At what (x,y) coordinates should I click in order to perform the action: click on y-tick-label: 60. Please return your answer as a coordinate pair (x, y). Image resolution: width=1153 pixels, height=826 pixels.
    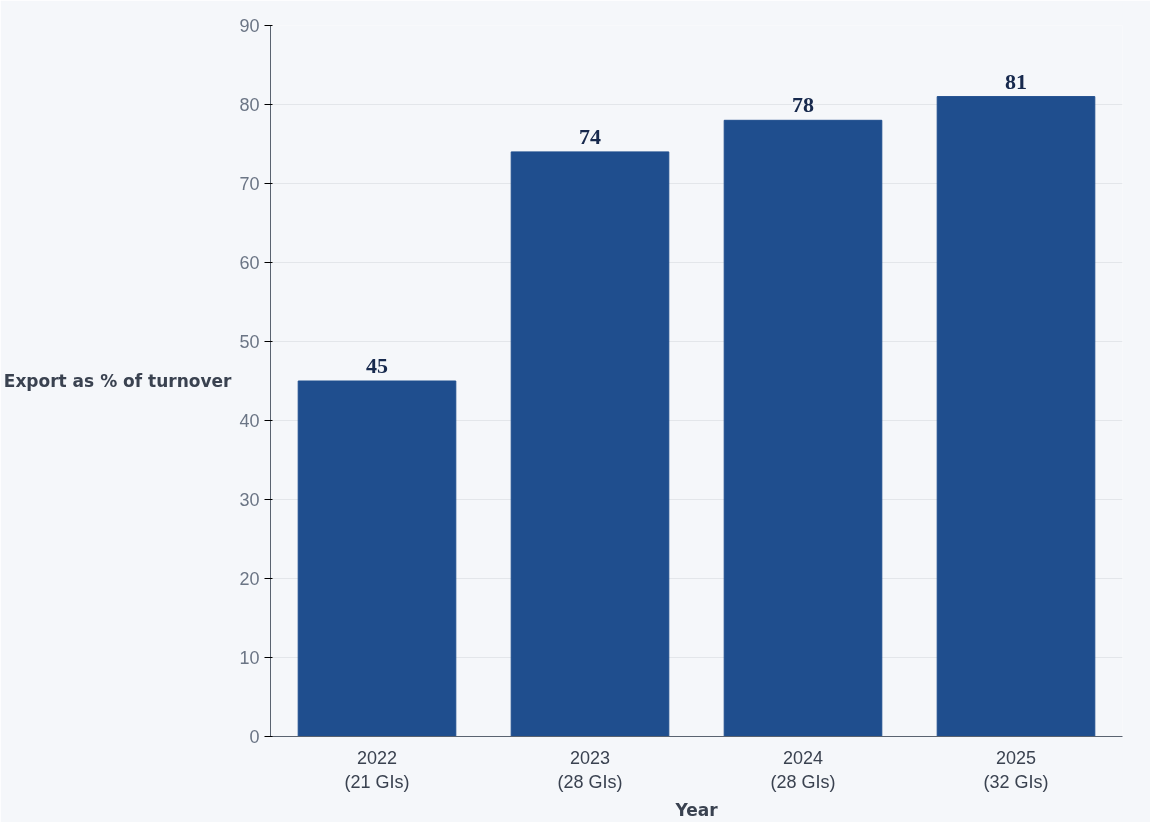
    Looking at the image, I should click on (249, 263).